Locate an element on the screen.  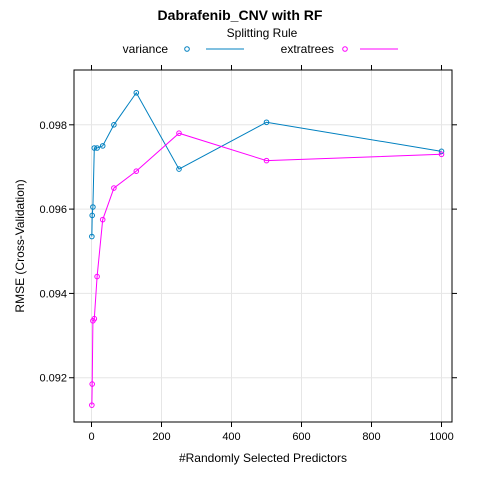
y-tick-label-2: 0.096 is located at coordinates (53, 210).